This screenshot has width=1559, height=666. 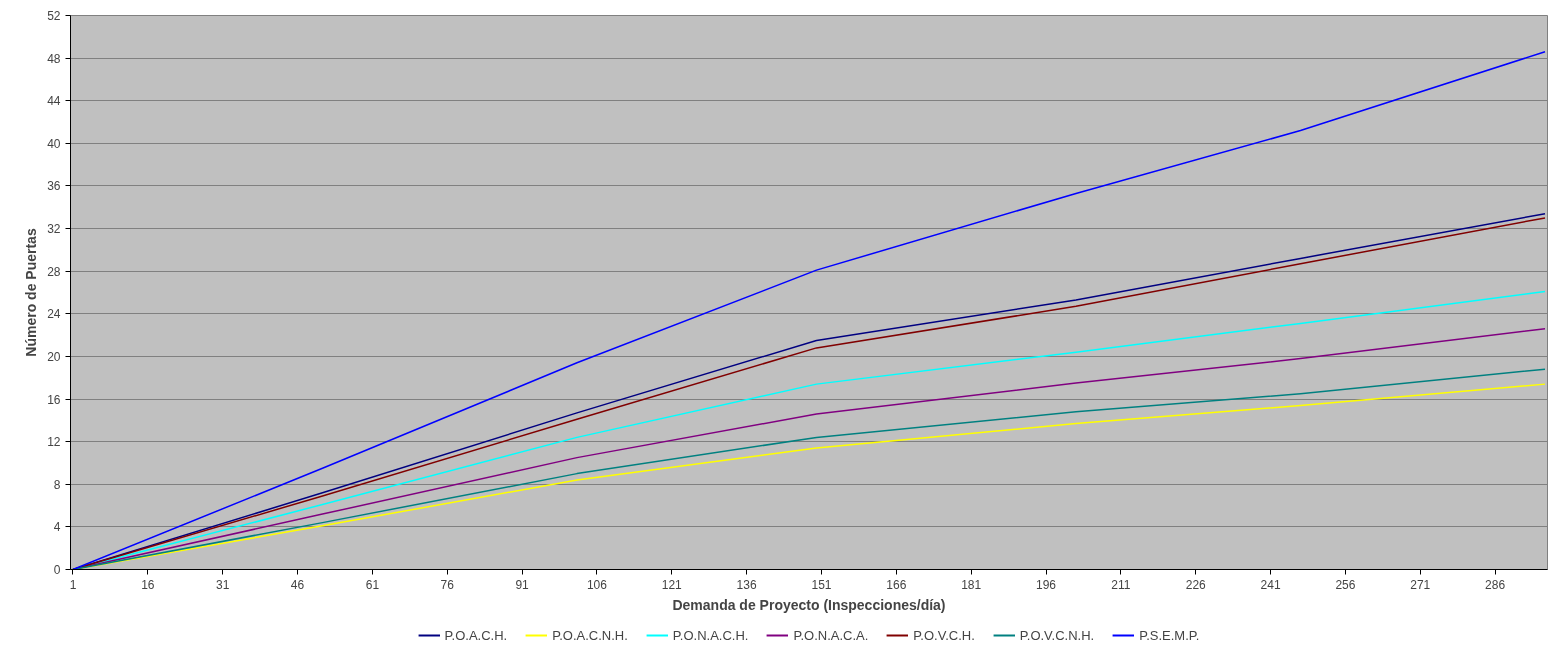 I want to click on x-tick-label: 271, so click(x=1420, y=584).